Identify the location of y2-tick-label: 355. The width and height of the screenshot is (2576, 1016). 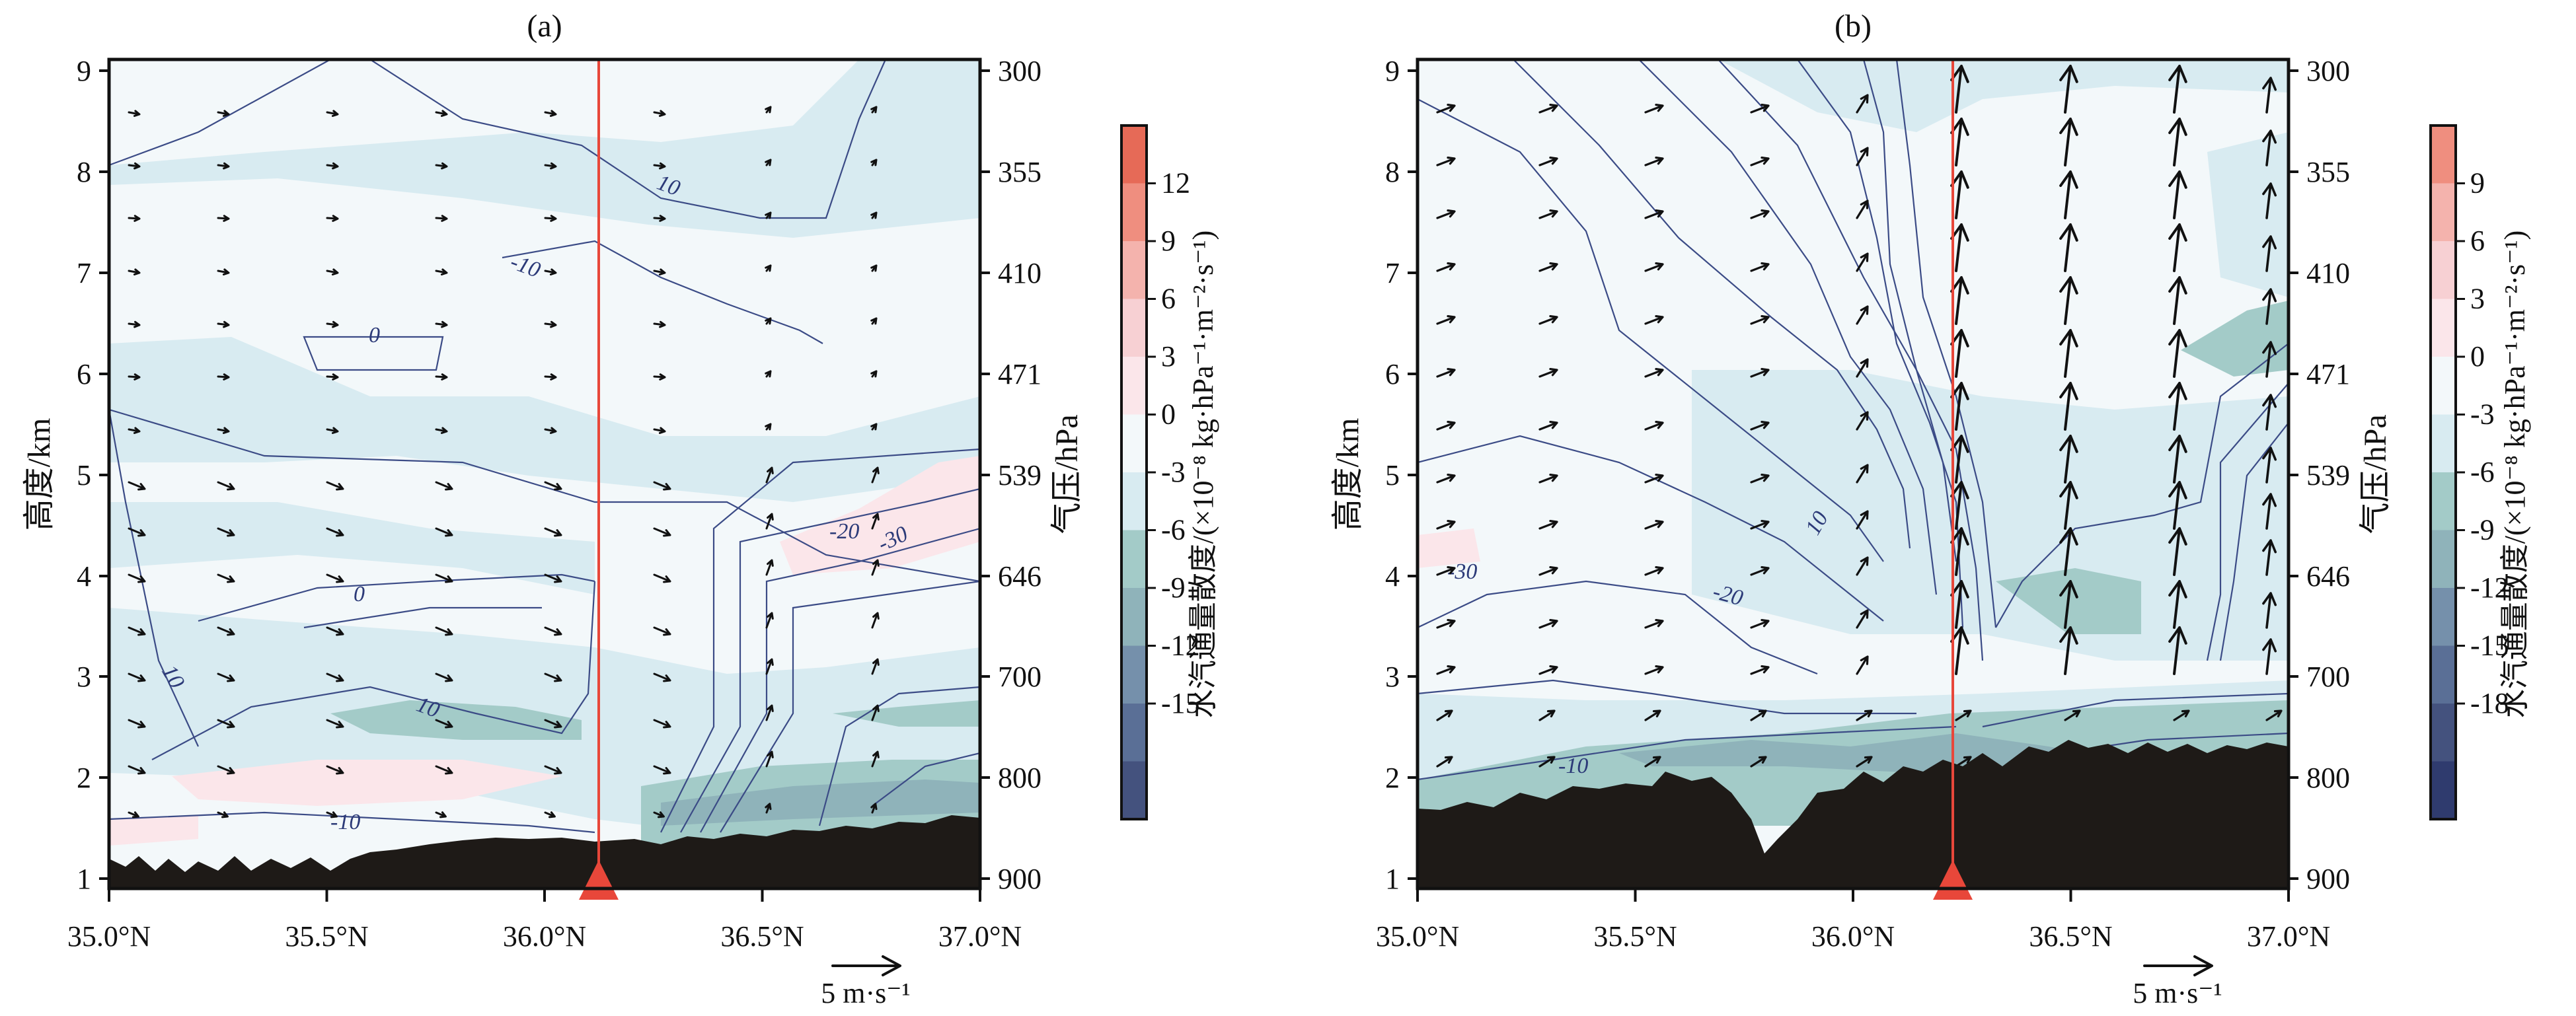
(2328, 172).